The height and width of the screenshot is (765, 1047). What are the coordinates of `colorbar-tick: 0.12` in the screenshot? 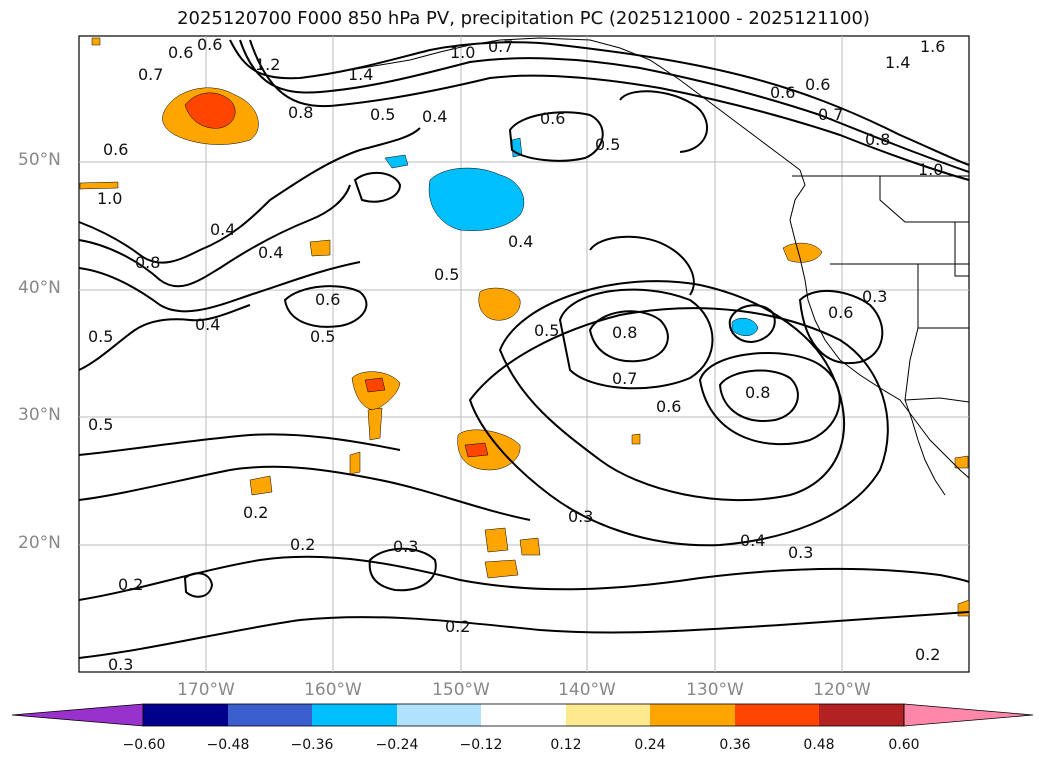 It's located at (566, 745).